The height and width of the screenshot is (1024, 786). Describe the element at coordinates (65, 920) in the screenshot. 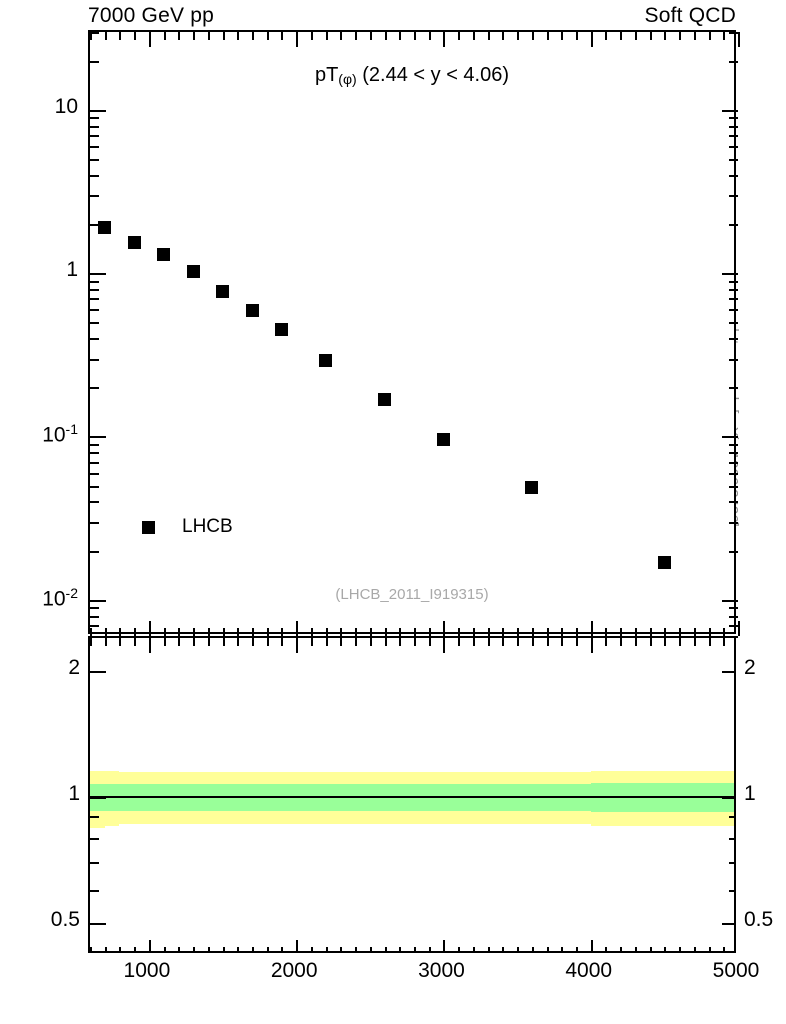

I see `ratio-y-tick-label-left: 0.5` at that location.